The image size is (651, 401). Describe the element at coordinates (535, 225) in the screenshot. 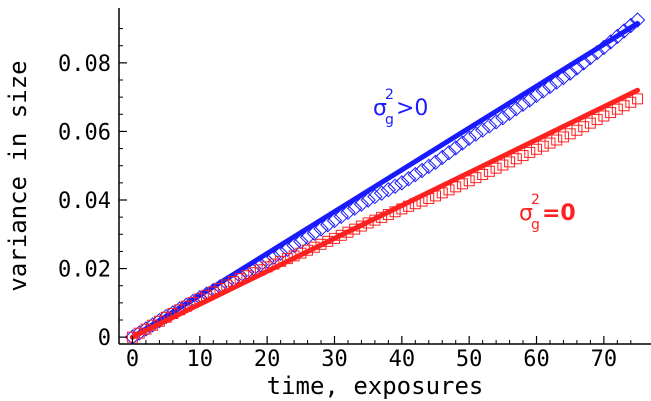

I see `series-label-eq-sub: g` at that location.